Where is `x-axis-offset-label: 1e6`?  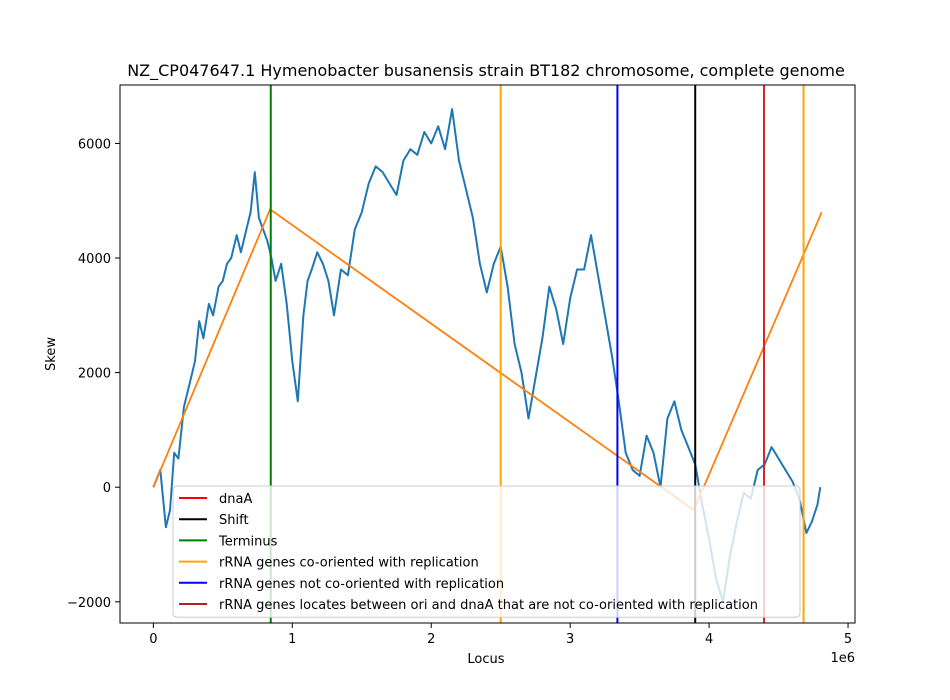
x-axis-offset-label: 1e6 is located at coordinates (842, 658).